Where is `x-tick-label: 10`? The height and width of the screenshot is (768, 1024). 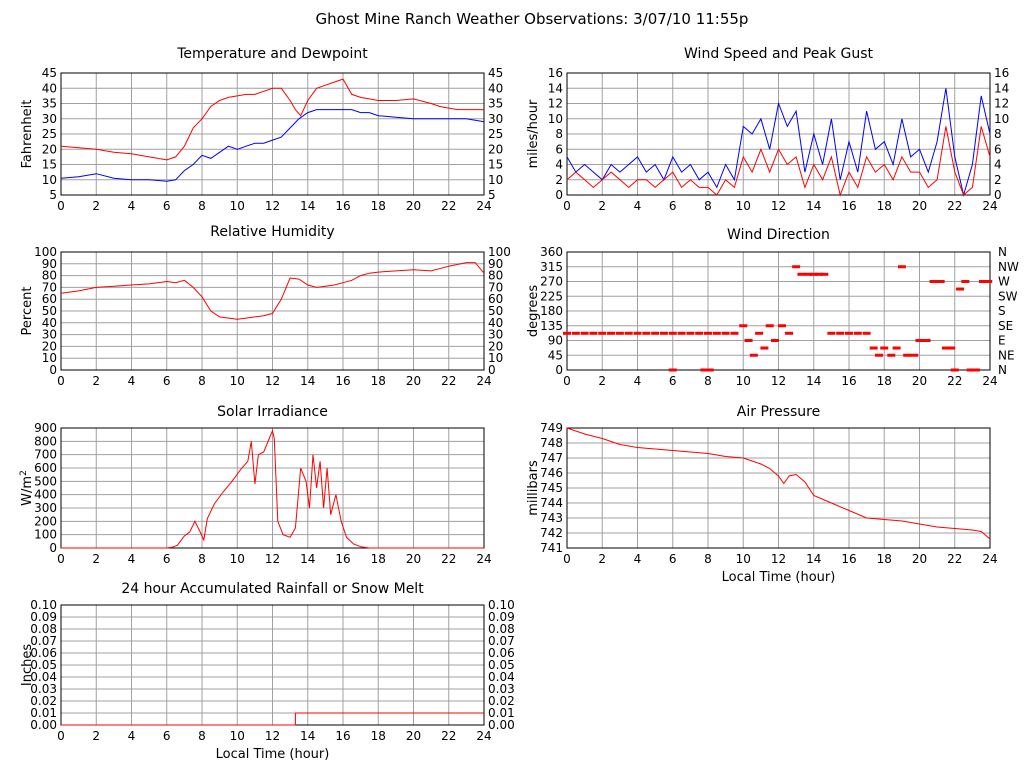
x-tick-label: 10 is located at coordinates (237, 206).